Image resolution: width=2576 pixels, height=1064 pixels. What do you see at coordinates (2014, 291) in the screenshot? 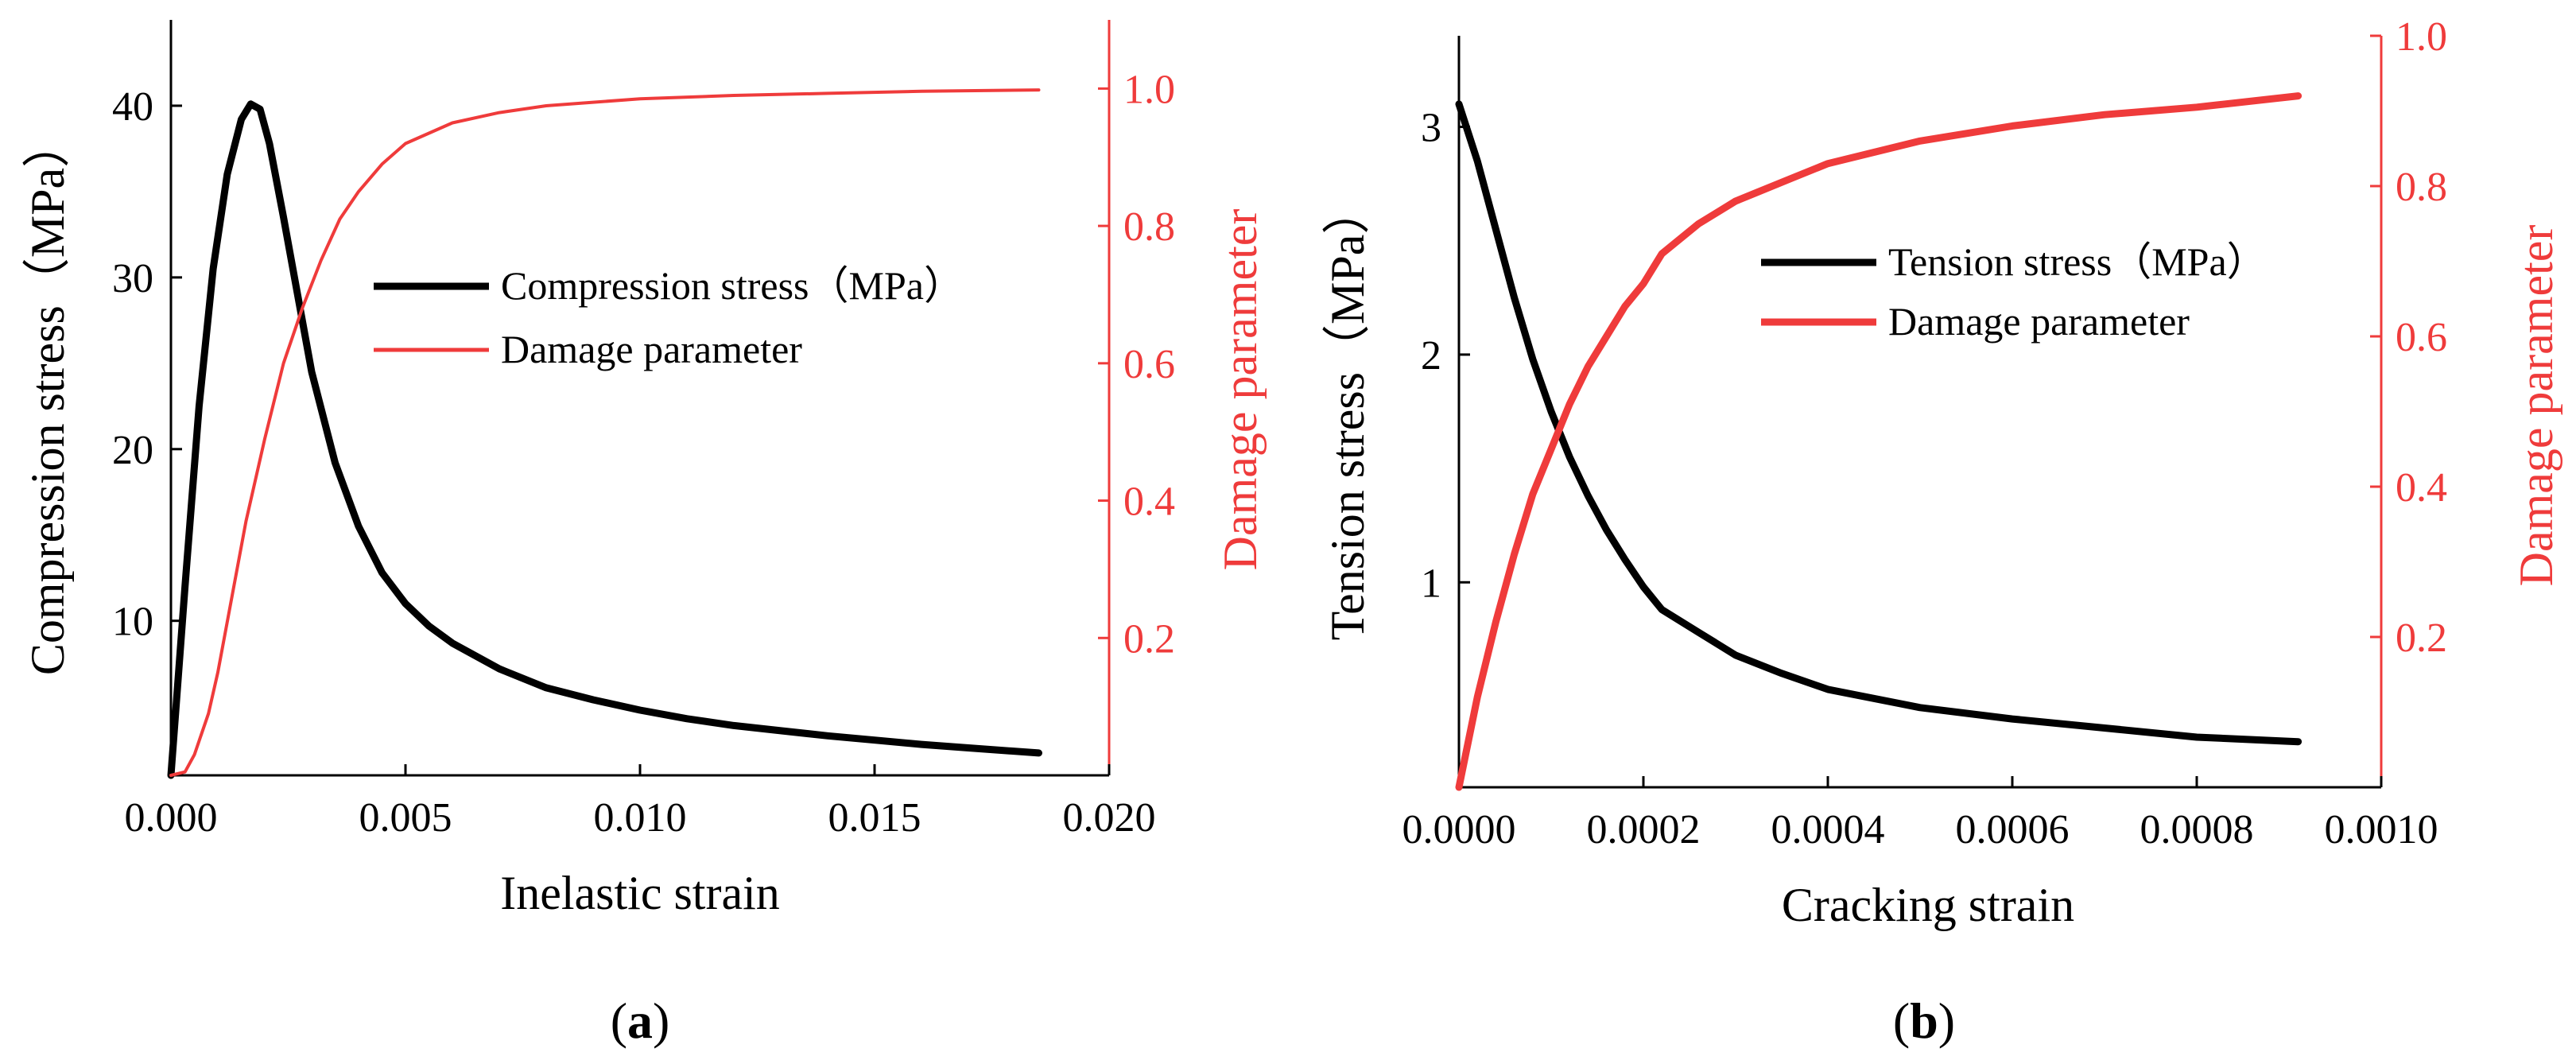
I see `panel-b-legend: Tension stress（MPa） Damage parameter` at bounding box center [2014, 291].